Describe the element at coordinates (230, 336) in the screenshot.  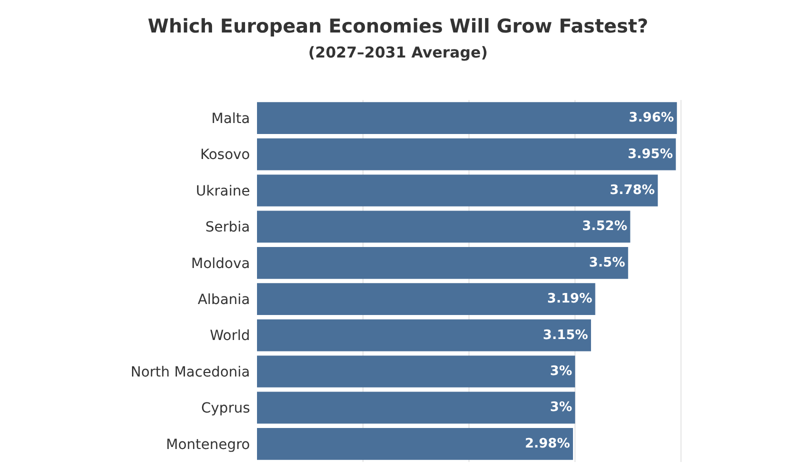
I see `y-tick-label: World` at that location.